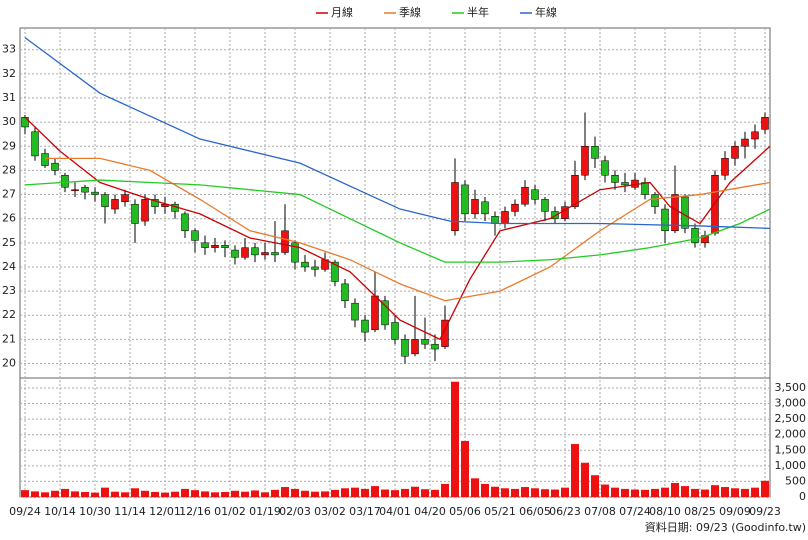 The height and width of the screenshot is (540, 808). Describe the element at coordinates (791, 434) in the screenshot. I see `y2-tick-label: 2,000` at that location.